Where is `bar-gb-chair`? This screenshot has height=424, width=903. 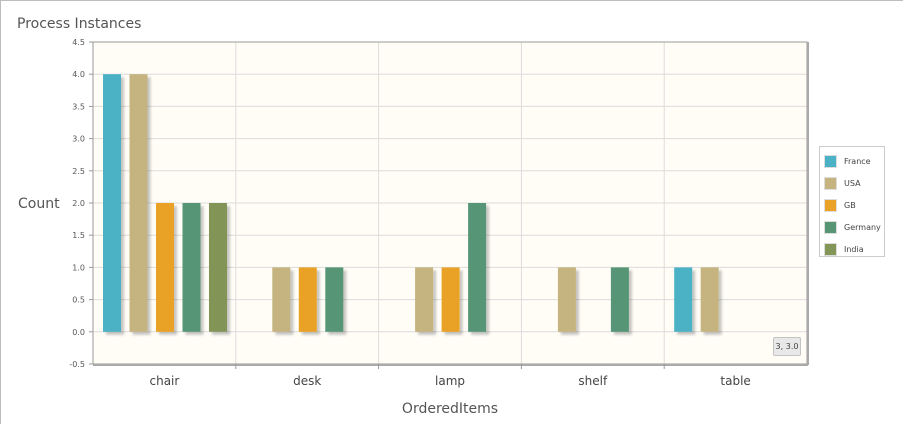
bar-gb-chair is located at coordinates (165, 267).